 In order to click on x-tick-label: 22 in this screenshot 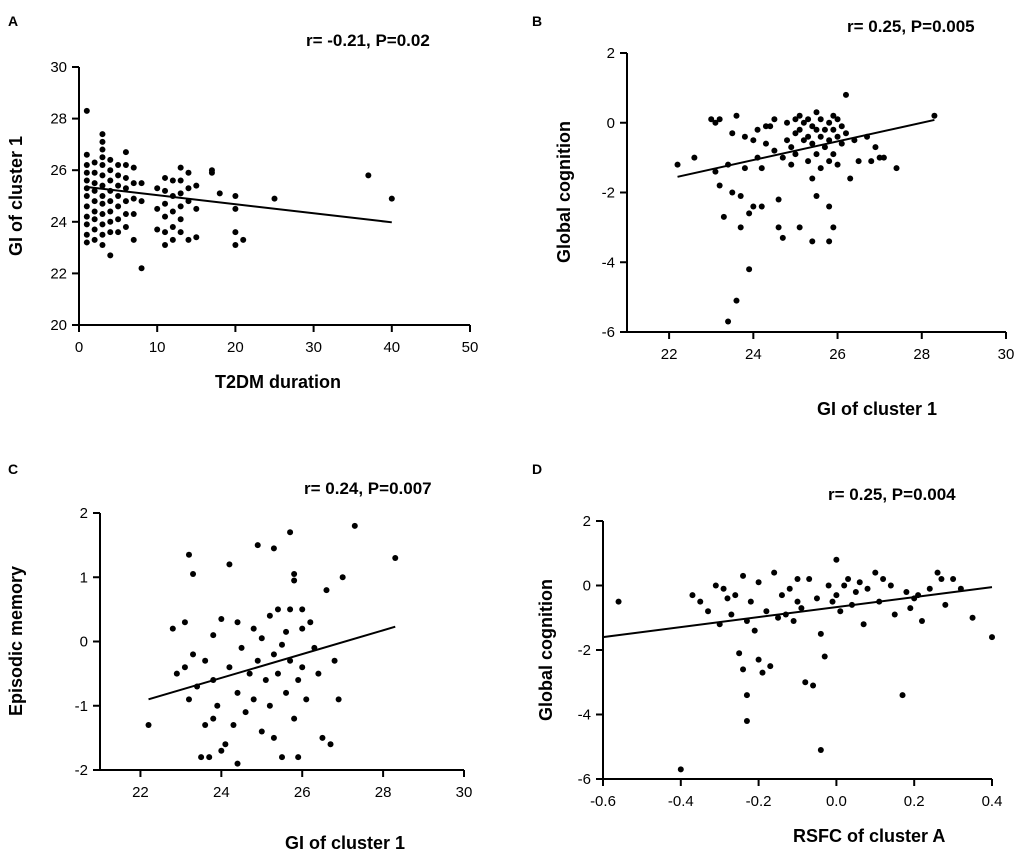, I will do `click(669, 354)`.